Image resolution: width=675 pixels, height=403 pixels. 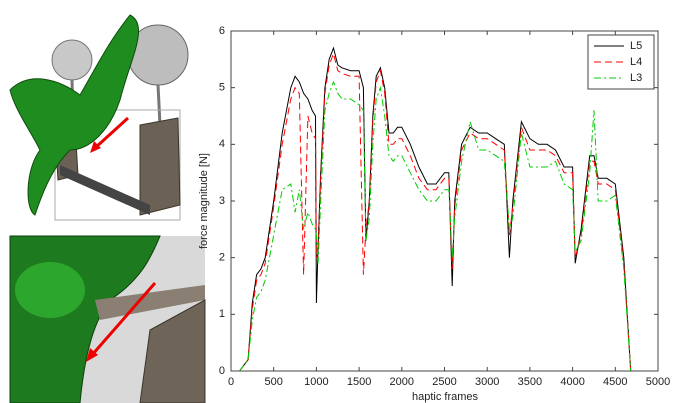 I want to click on x-tick-label: 3000, so click(x=487, y=382).